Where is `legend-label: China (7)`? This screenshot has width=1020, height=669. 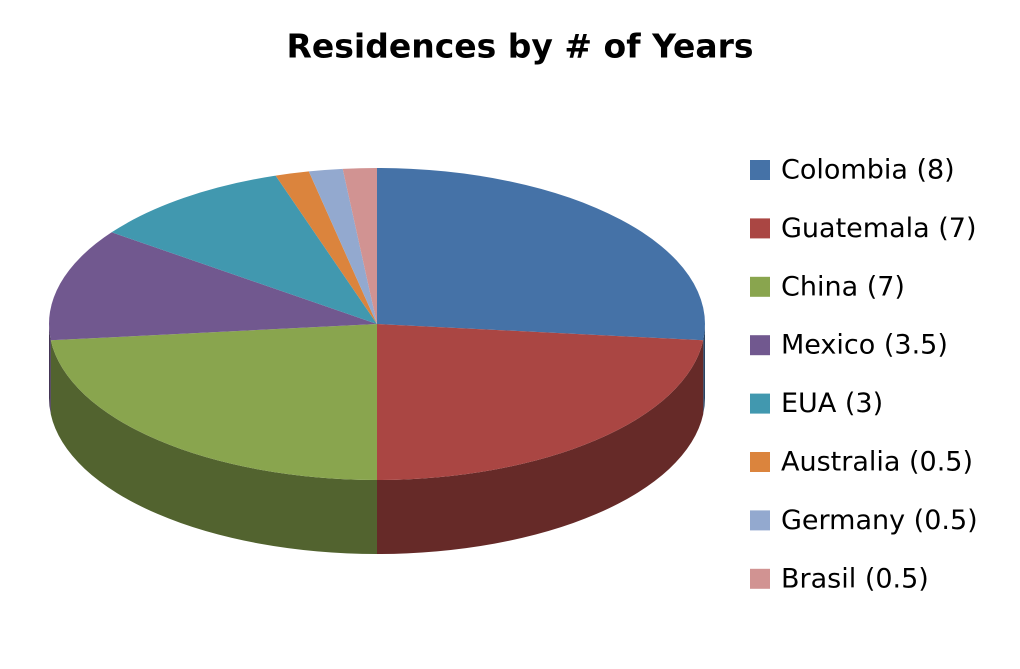
legend-label: China (7) is located at coordinates (843, 286).